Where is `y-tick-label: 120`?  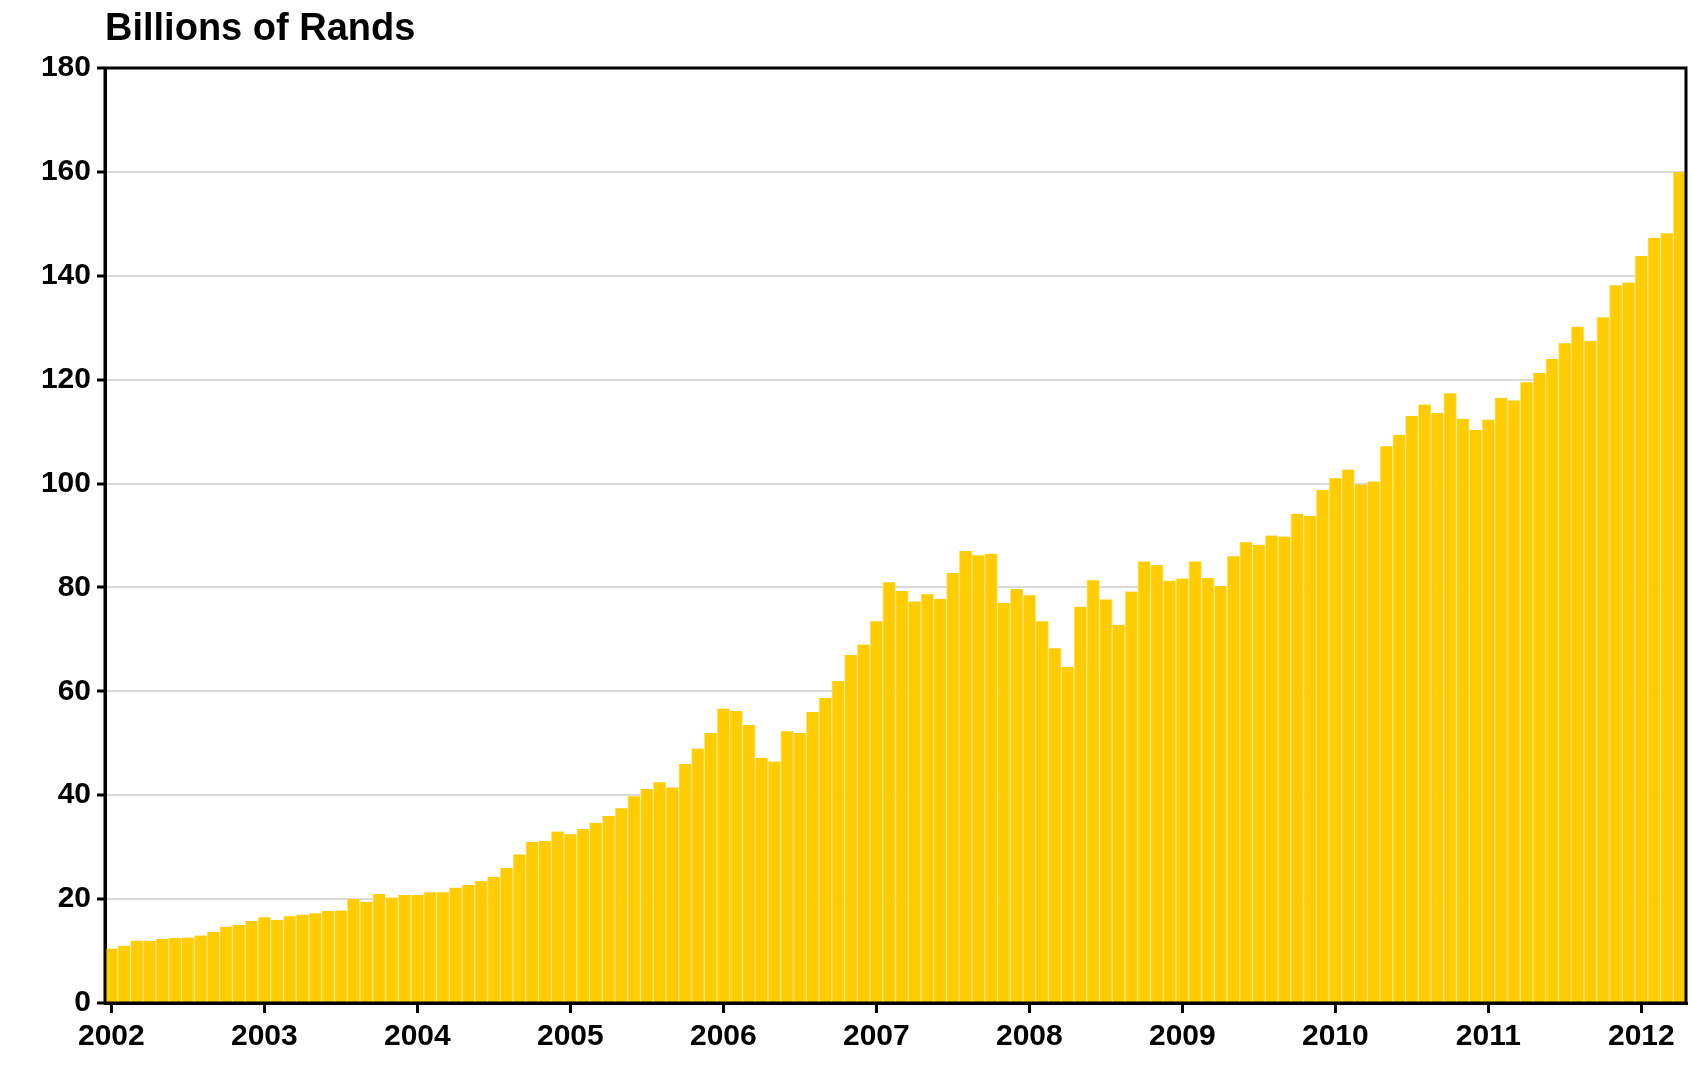
y-tick-label: 120 is located at coordinates (65, 377).